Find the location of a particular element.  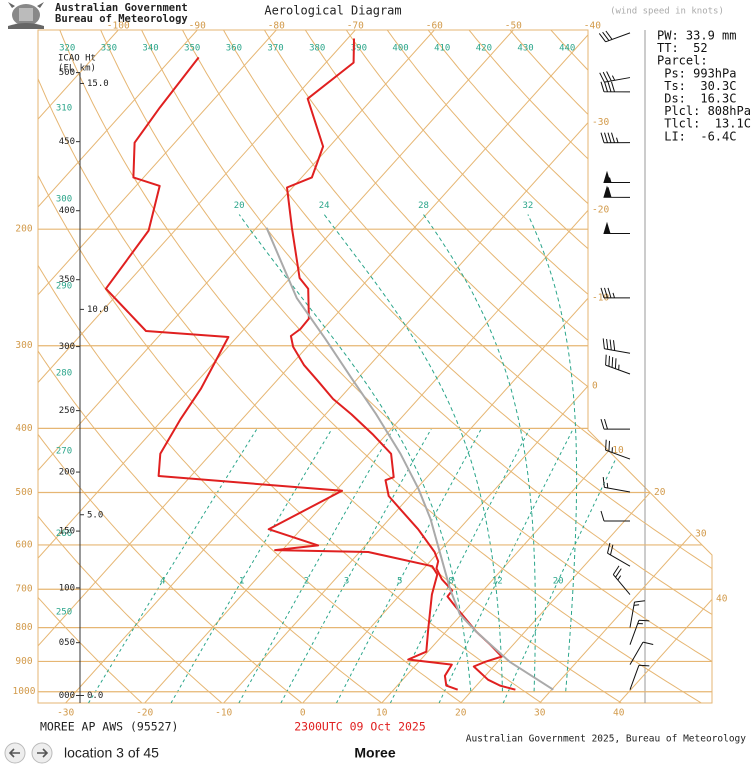

theta-label: 300 is located at coordinates (64, 200).